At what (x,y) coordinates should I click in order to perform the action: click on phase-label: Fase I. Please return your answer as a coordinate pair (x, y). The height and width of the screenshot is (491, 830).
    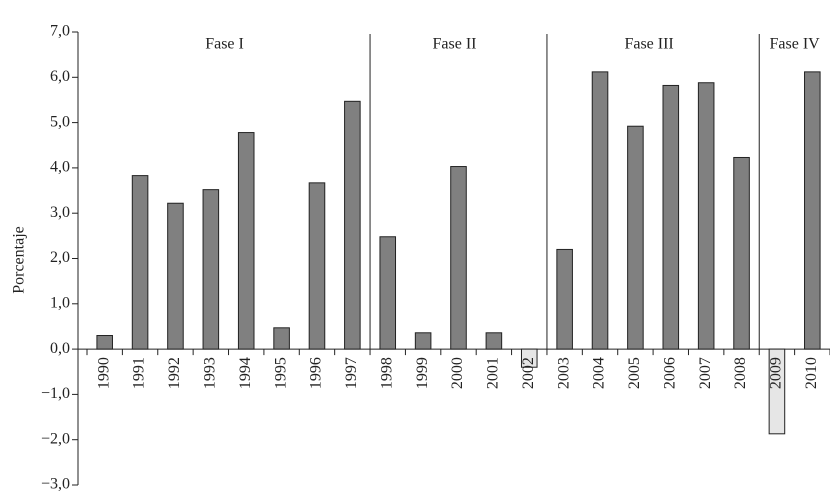
    Looking at the image, I should click on (224, 44).